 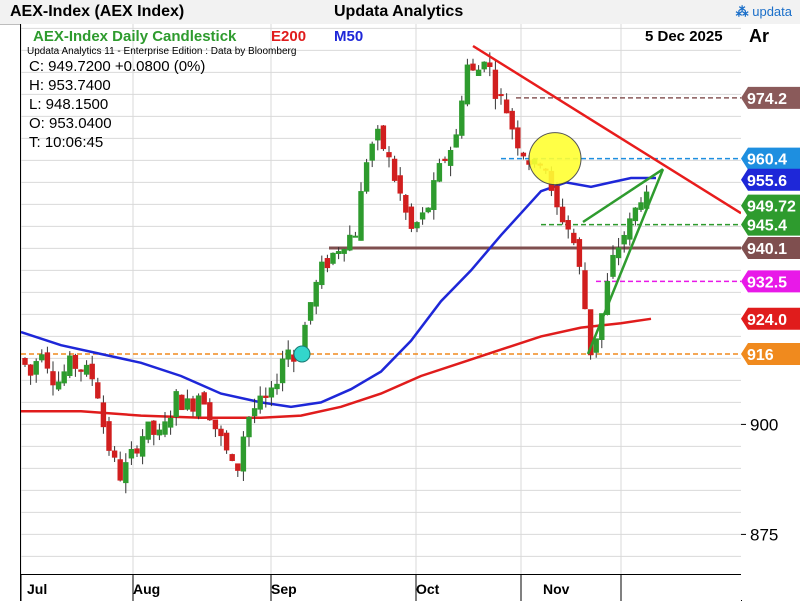 I want to click on updata-logo: ⁂ updata, so click(x=764, y=12).